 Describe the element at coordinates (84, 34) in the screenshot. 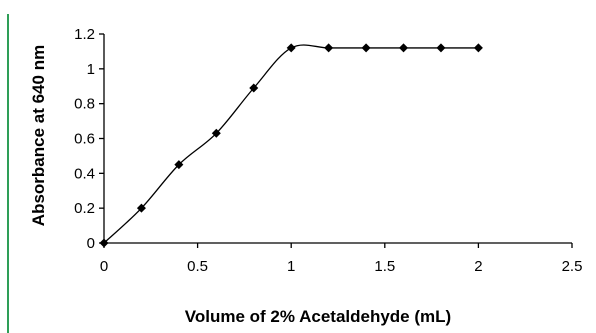

I see `y-tick-label: 1.2` at that location.